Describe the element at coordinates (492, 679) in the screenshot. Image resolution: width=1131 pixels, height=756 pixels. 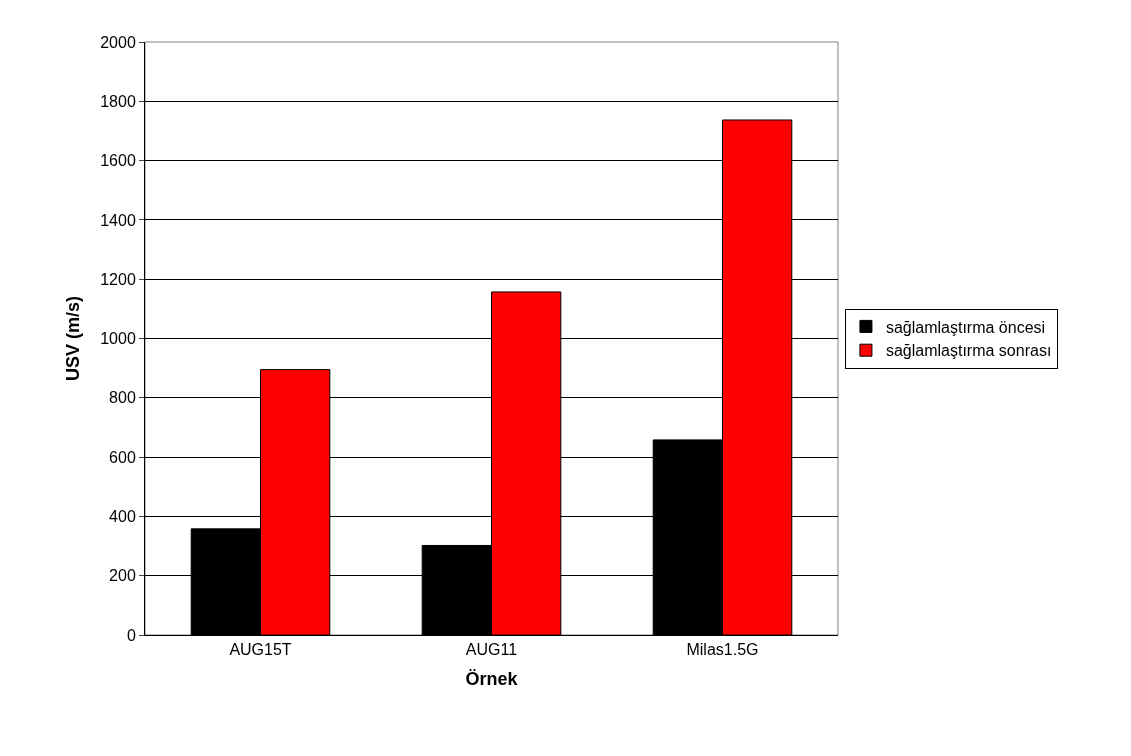
I see `x-axis-title: Örnek` at that location.